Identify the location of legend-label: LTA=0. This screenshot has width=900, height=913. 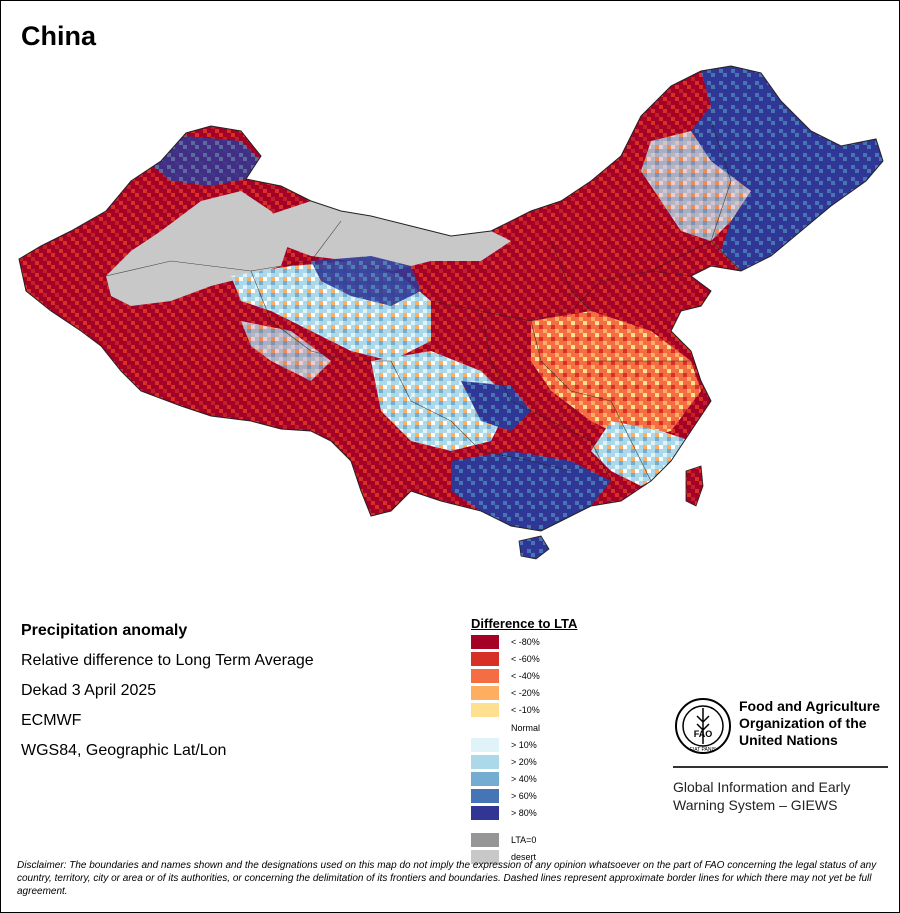
(524, 840).